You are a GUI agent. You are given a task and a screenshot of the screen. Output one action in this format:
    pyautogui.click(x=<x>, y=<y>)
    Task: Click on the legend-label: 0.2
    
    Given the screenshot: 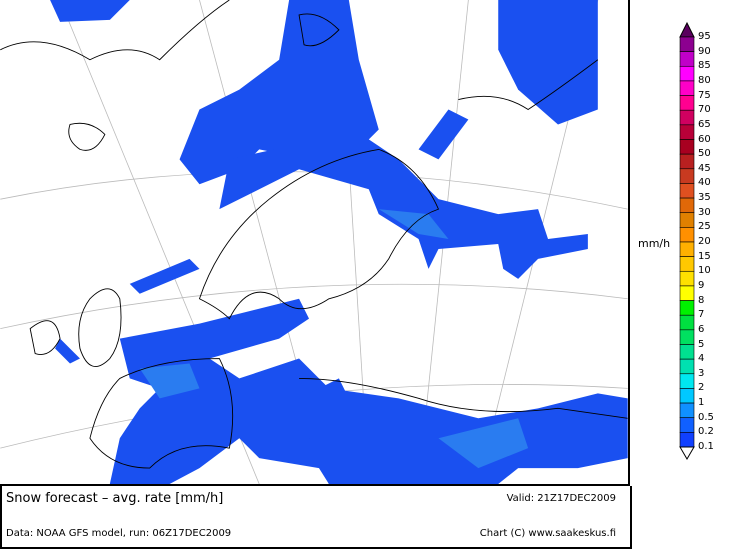 What is the action you would take?
    pyautogui.click(x=706, y=432)
    